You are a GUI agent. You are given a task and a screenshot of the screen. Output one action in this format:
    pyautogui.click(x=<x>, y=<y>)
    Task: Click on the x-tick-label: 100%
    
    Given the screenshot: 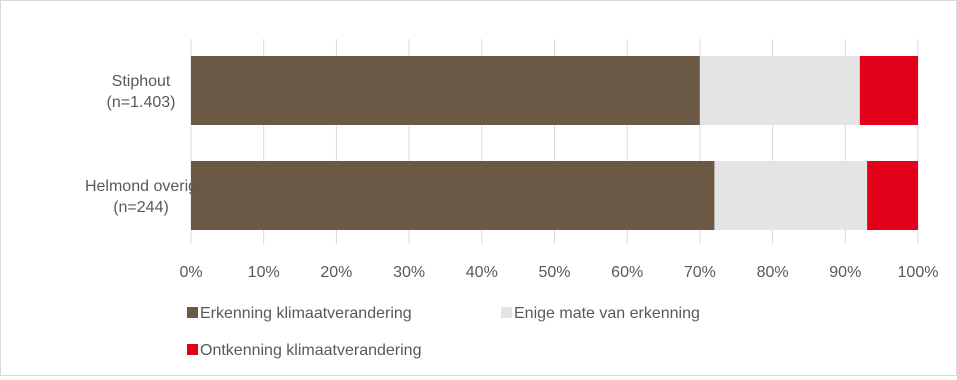 What is the action you would take?
    pyautogui.click(x=918, y=272)
    